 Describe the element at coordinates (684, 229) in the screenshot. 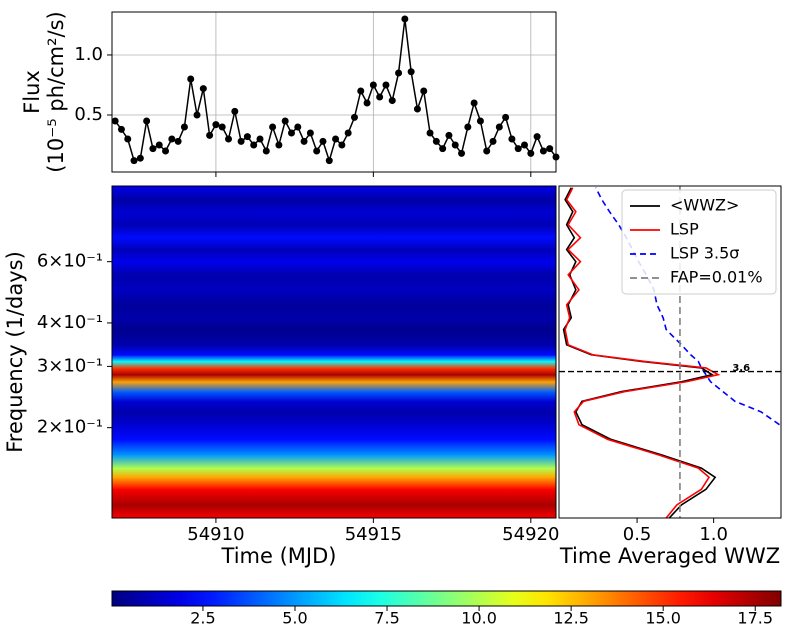

I see `legend-label: LSP` at that location.